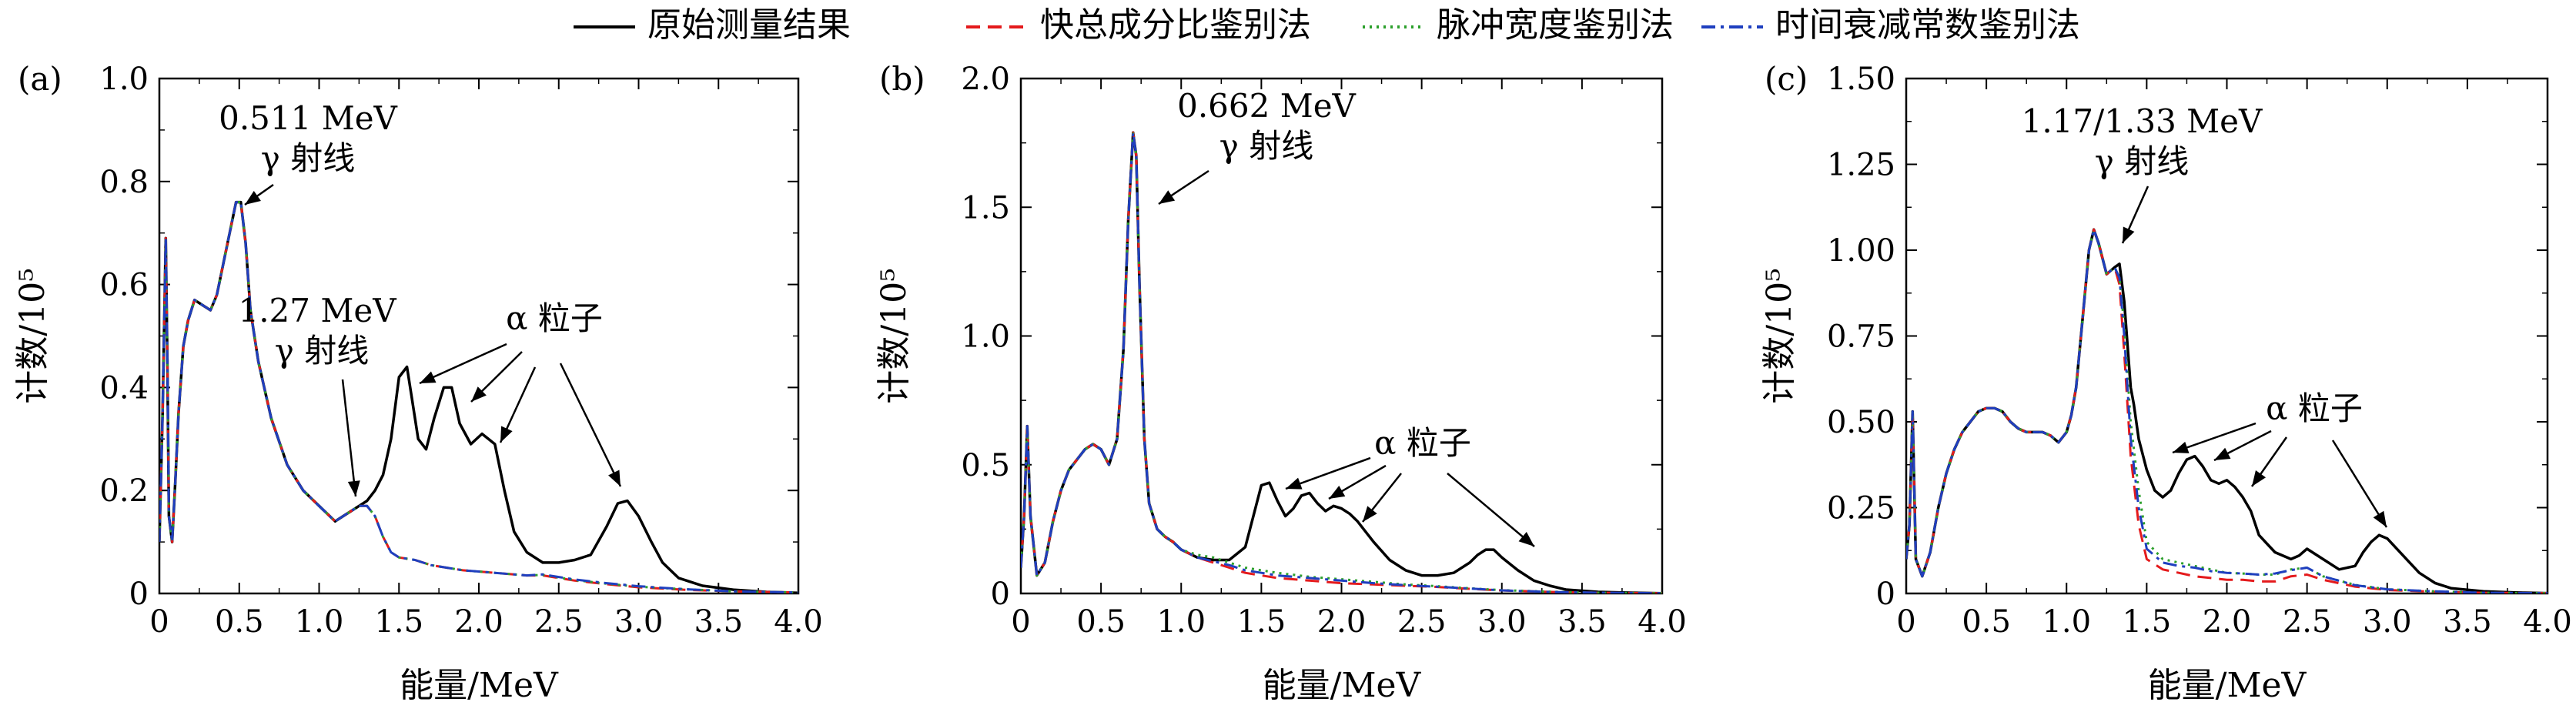 Image resolution: width=2576 pixels, height=712 pixels. What do you see at coordinates (1266, 106) in the screenshot?
I see `annotation-text: 0.662 MeV` at bounding box center [1266, 106].